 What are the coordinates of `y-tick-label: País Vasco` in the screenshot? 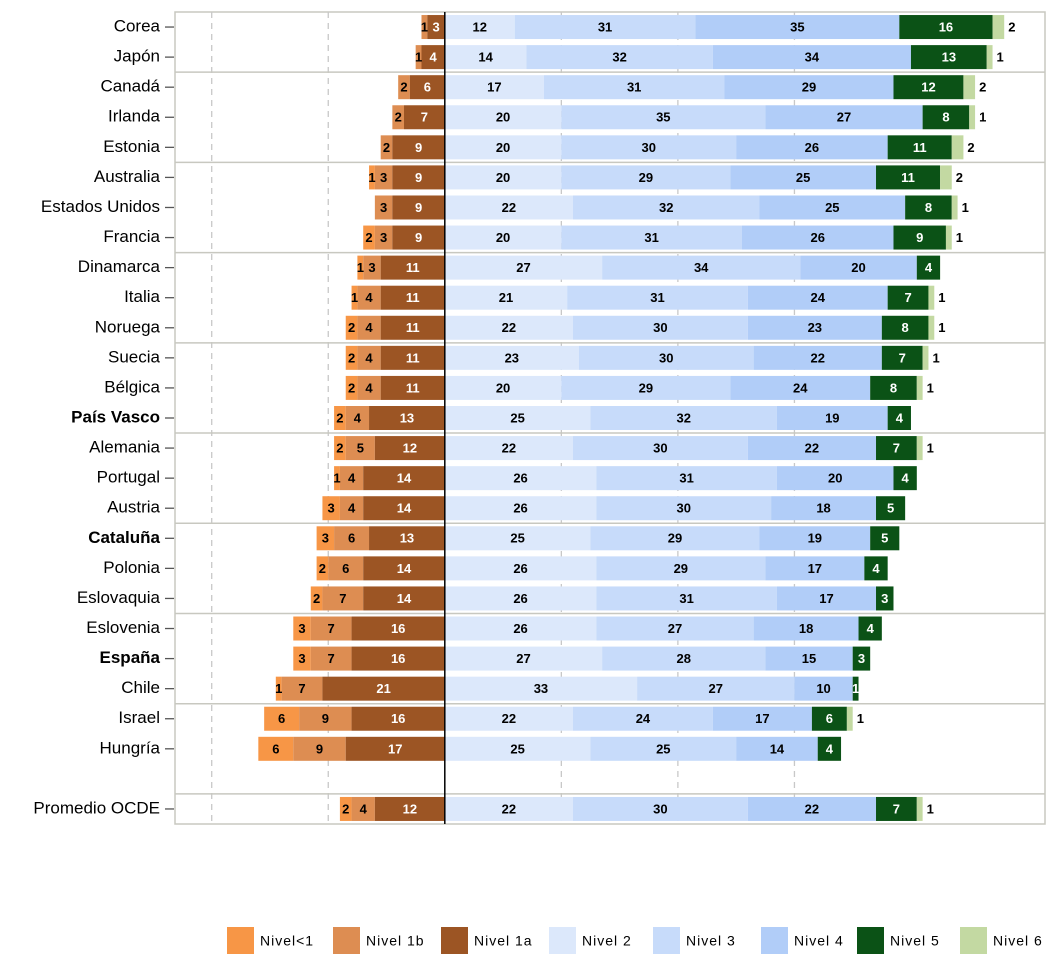 It's located at (115, 416).